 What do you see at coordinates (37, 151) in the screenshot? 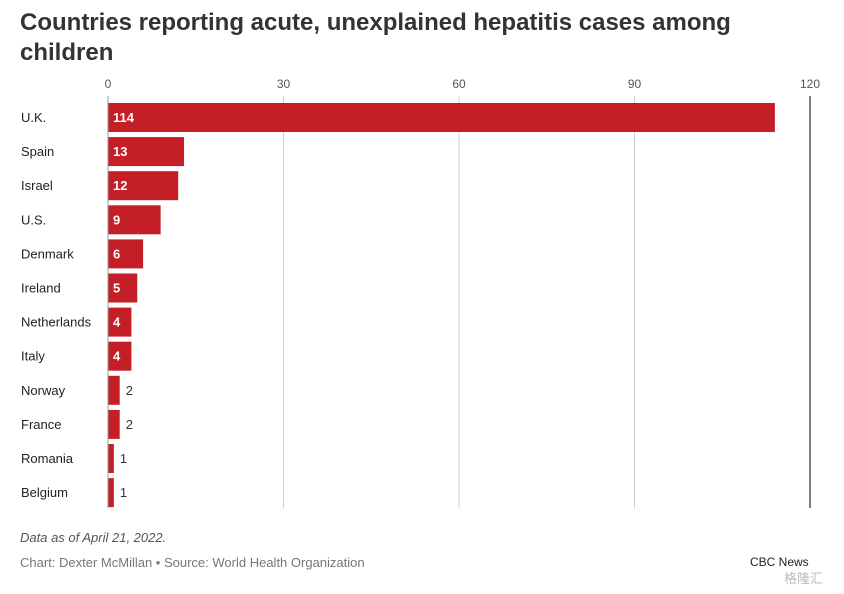
I see `category-label: Spain` at bounding box center [37, 151].